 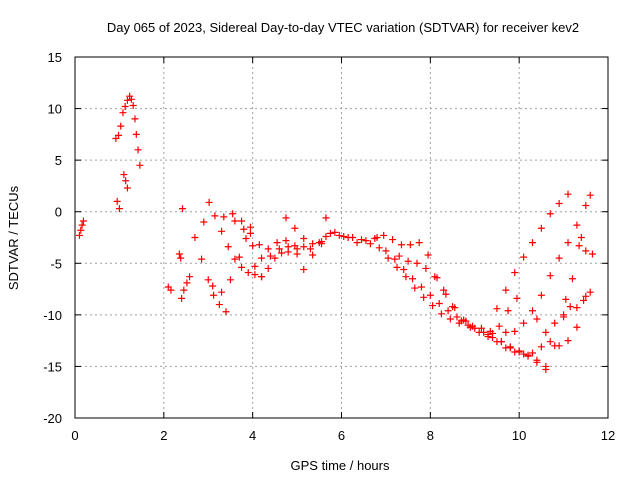 I want to click on x-tick-label: 8, so click(x=430, y=435).